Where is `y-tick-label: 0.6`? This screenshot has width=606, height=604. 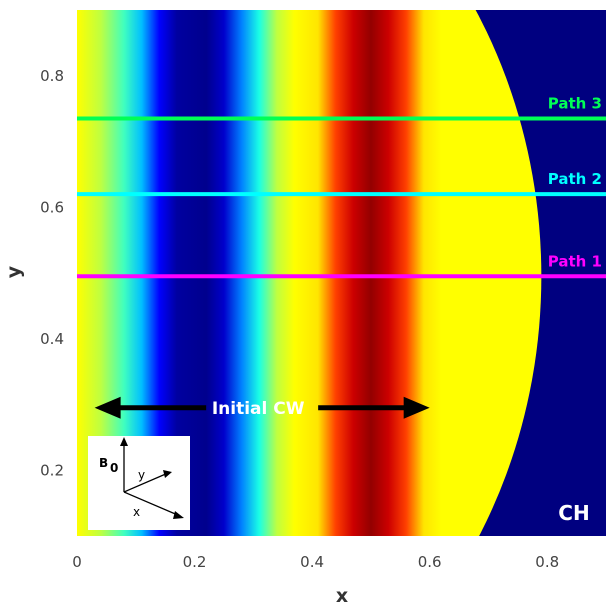 y-tick-label: 0.6 is located at coordinates (52, 207).